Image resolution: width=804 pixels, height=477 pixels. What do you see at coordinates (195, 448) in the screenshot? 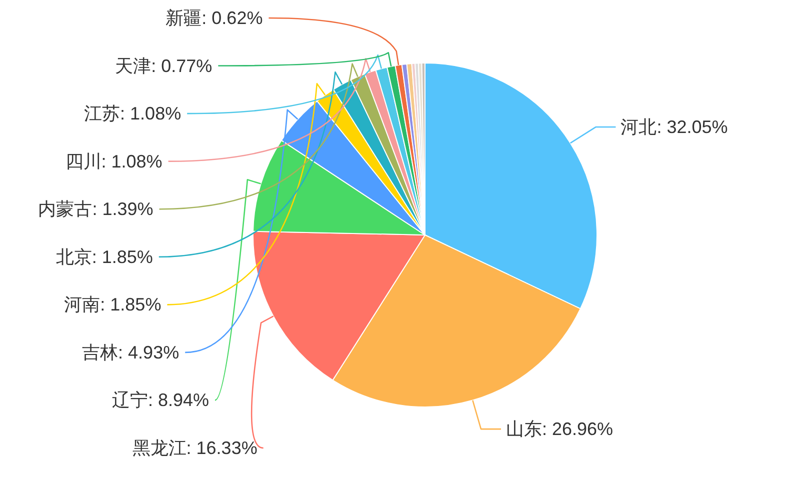
I see `slice-label: 黑龙江: 16.33%` at bounding box center [195, 448].